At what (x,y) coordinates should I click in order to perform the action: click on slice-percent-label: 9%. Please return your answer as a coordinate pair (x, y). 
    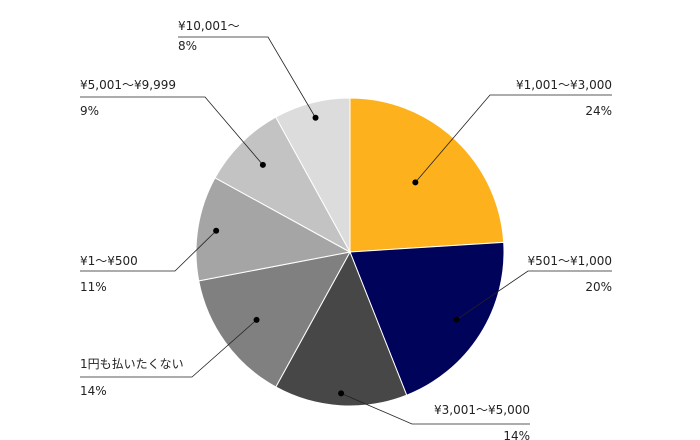
    Looking at the image, I should click on (89, 111).